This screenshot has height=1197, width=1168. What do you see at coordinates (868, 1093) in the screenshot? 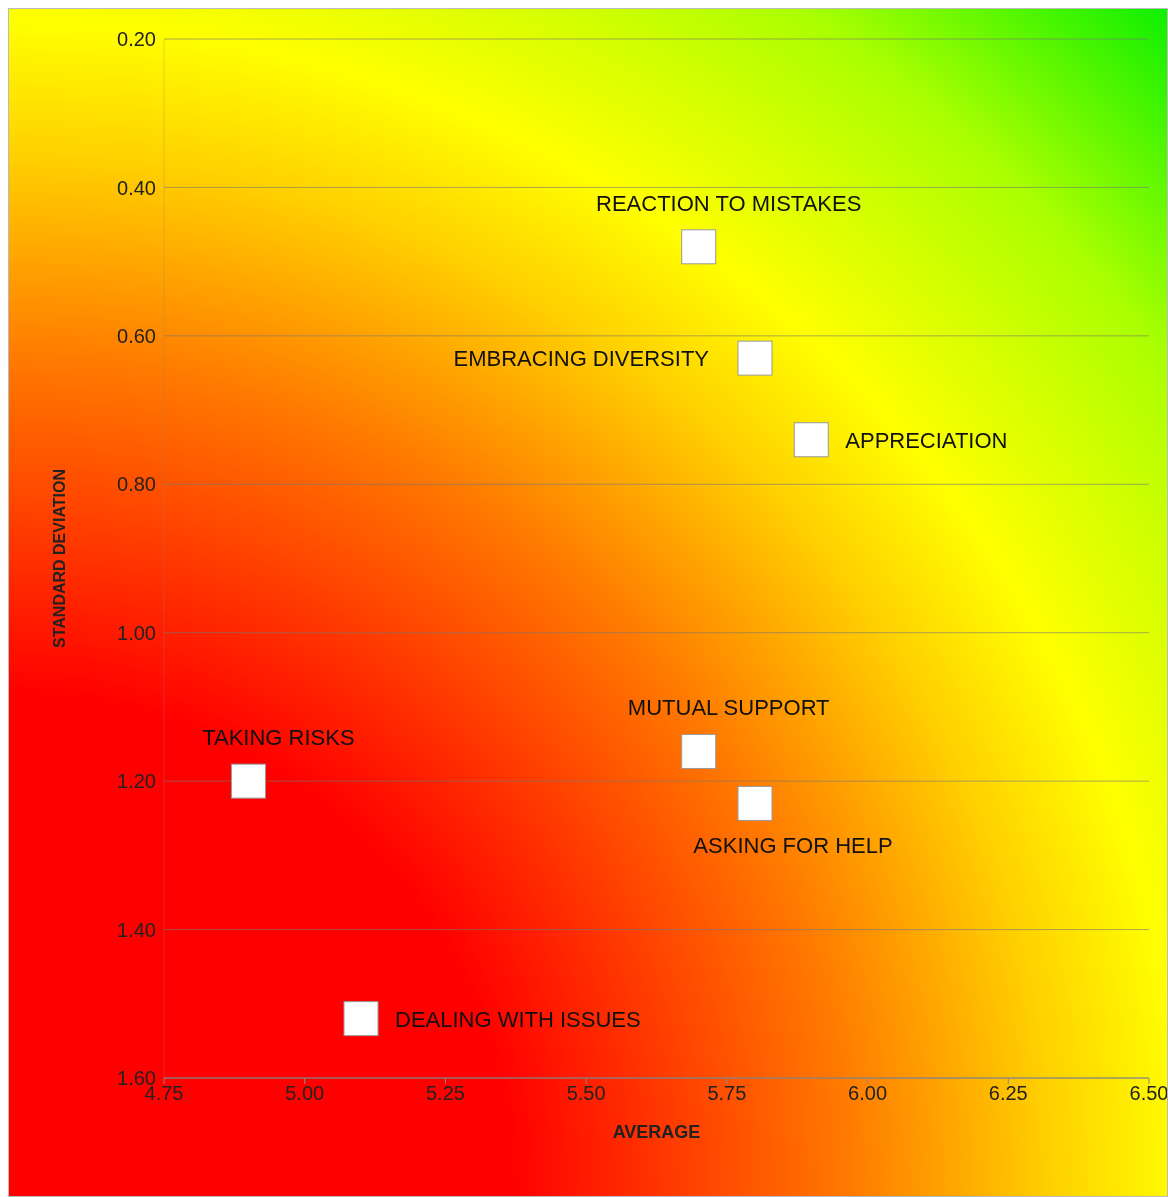
I see `x-tick-label: 6.00` at bounding box center [868, 1093].